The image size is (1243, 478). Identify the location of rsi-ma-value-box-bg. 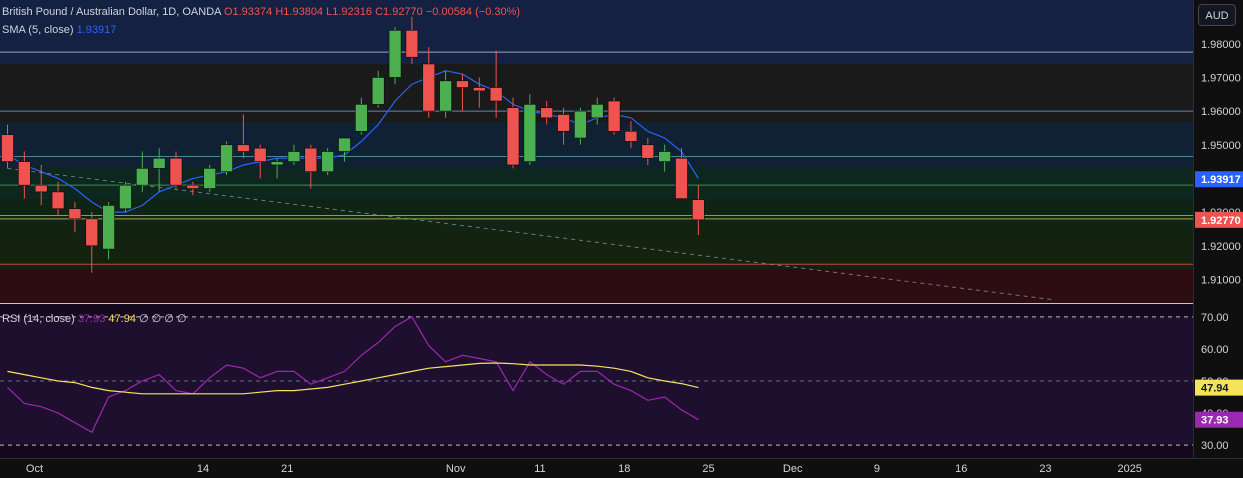
(1219, 387).